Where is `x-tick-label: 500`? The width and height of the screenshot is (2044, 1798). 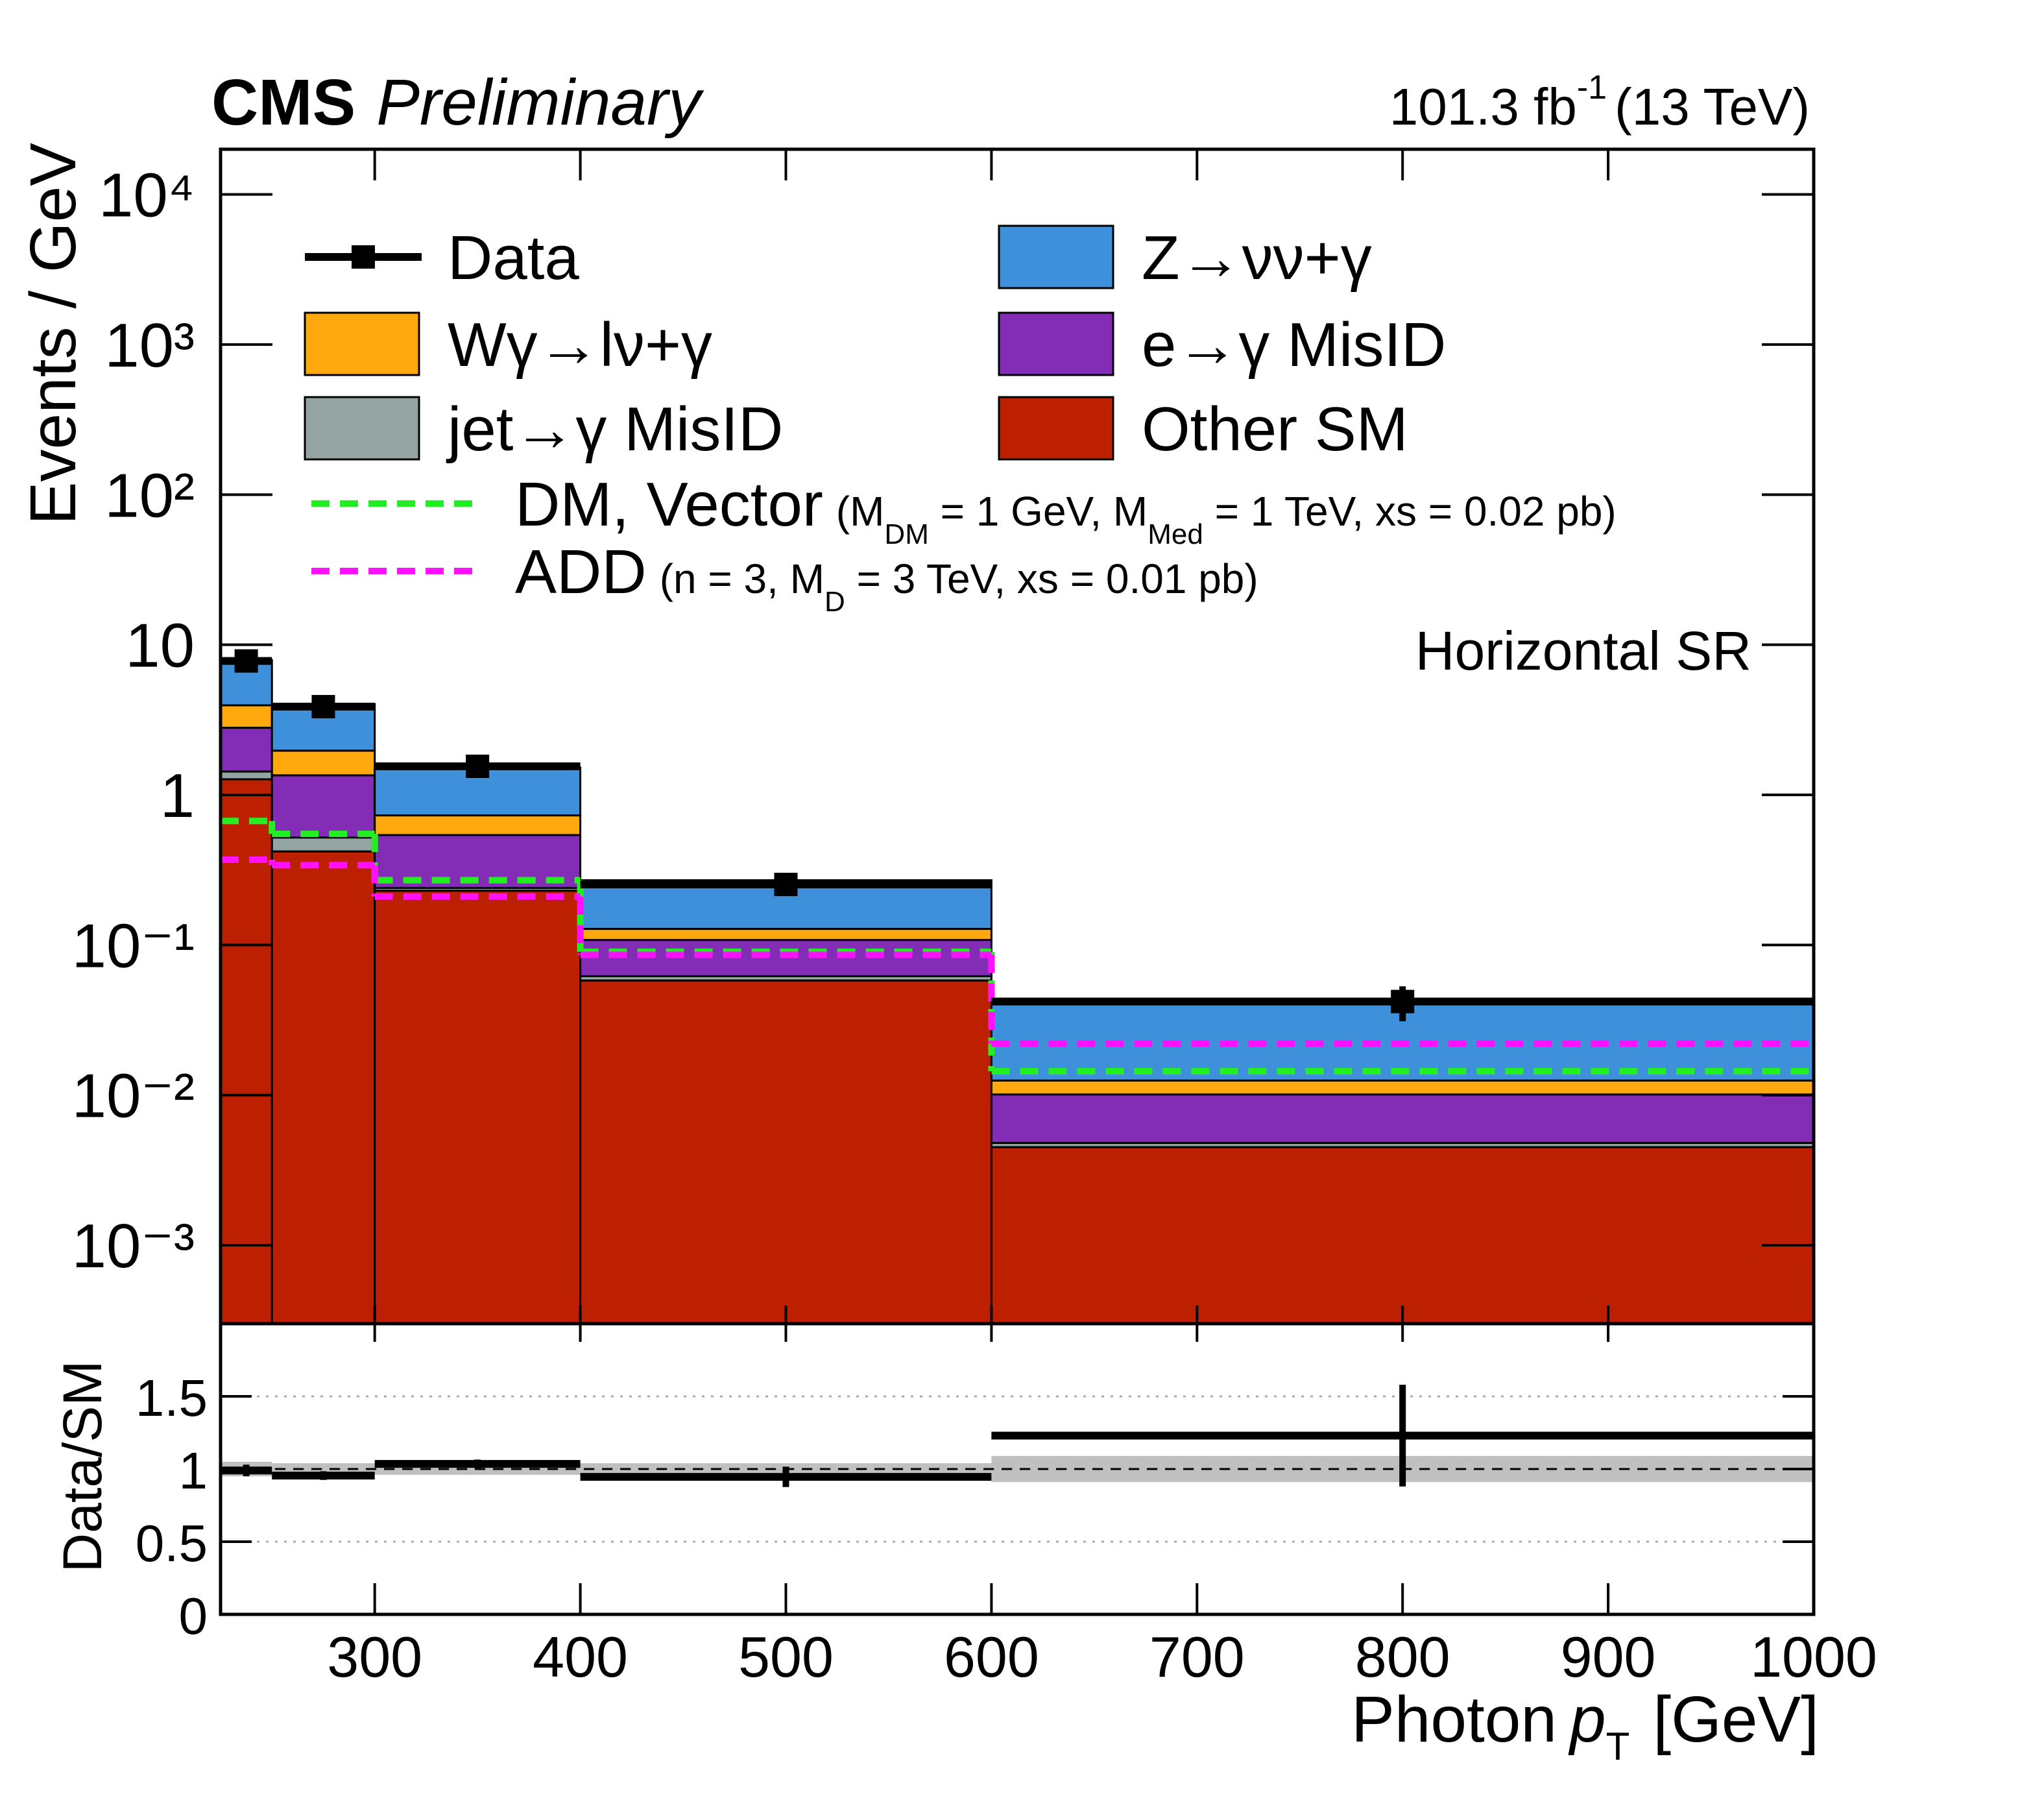 x-tick-label: 500 is located at coordinates (786, 1657).